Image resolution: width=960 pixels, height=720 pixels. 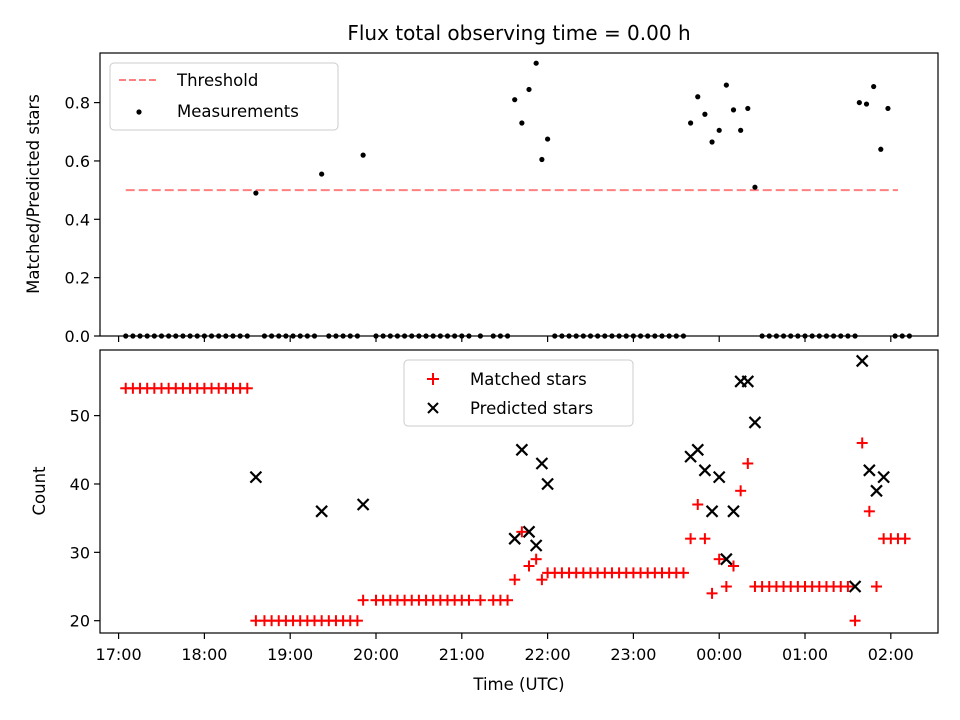 What do you see at coordinates (80, 416) in the screenshot?
I see `bottom-ytick-label: 50` at bounding box center [80, 416].